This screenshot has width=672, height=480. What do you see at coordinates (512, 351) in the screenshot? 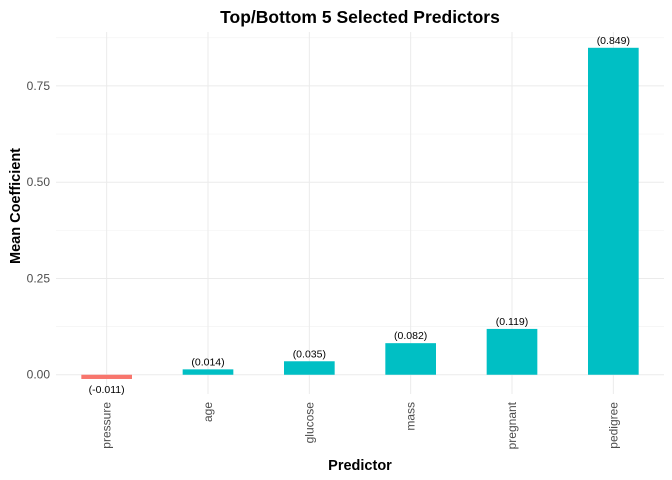
I see `bar-pregnant` at bounding box center [512, 351].